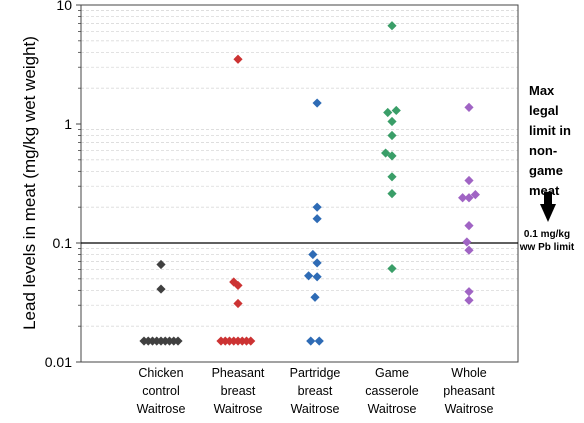  Describe the element at coordinates (392, 373) in the screenshot. I see `x-category-label: Game` at that location.